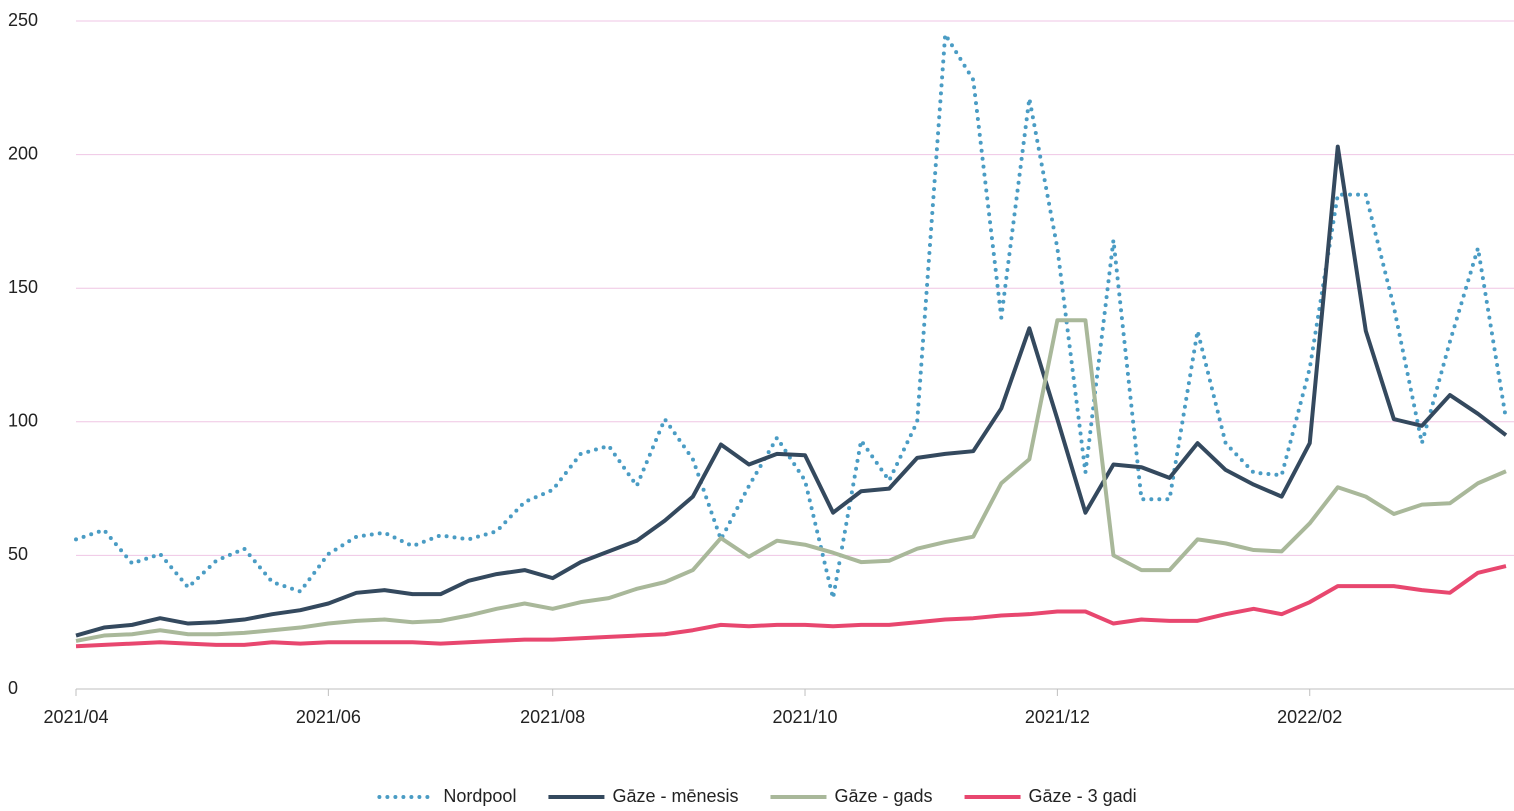  I want to click on y-tick-label: 0, so click(13, 688).